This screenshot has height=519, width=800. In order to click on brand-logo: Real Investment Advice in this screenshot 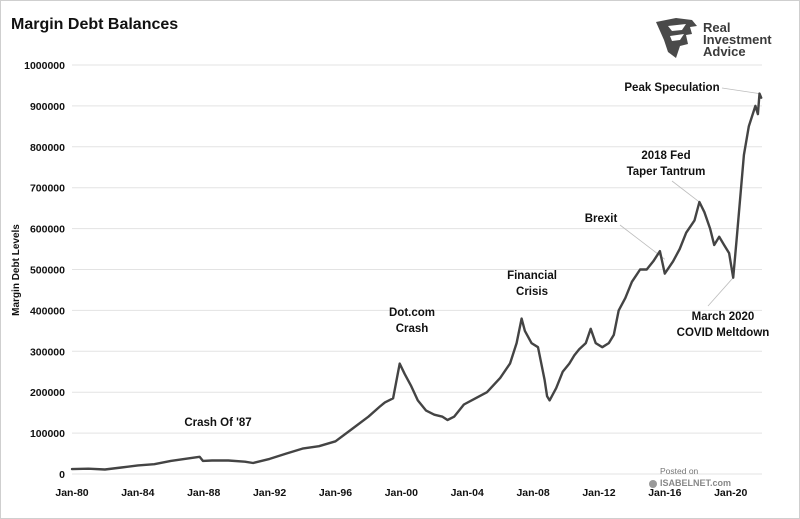, I will do `click(714, 38)`.